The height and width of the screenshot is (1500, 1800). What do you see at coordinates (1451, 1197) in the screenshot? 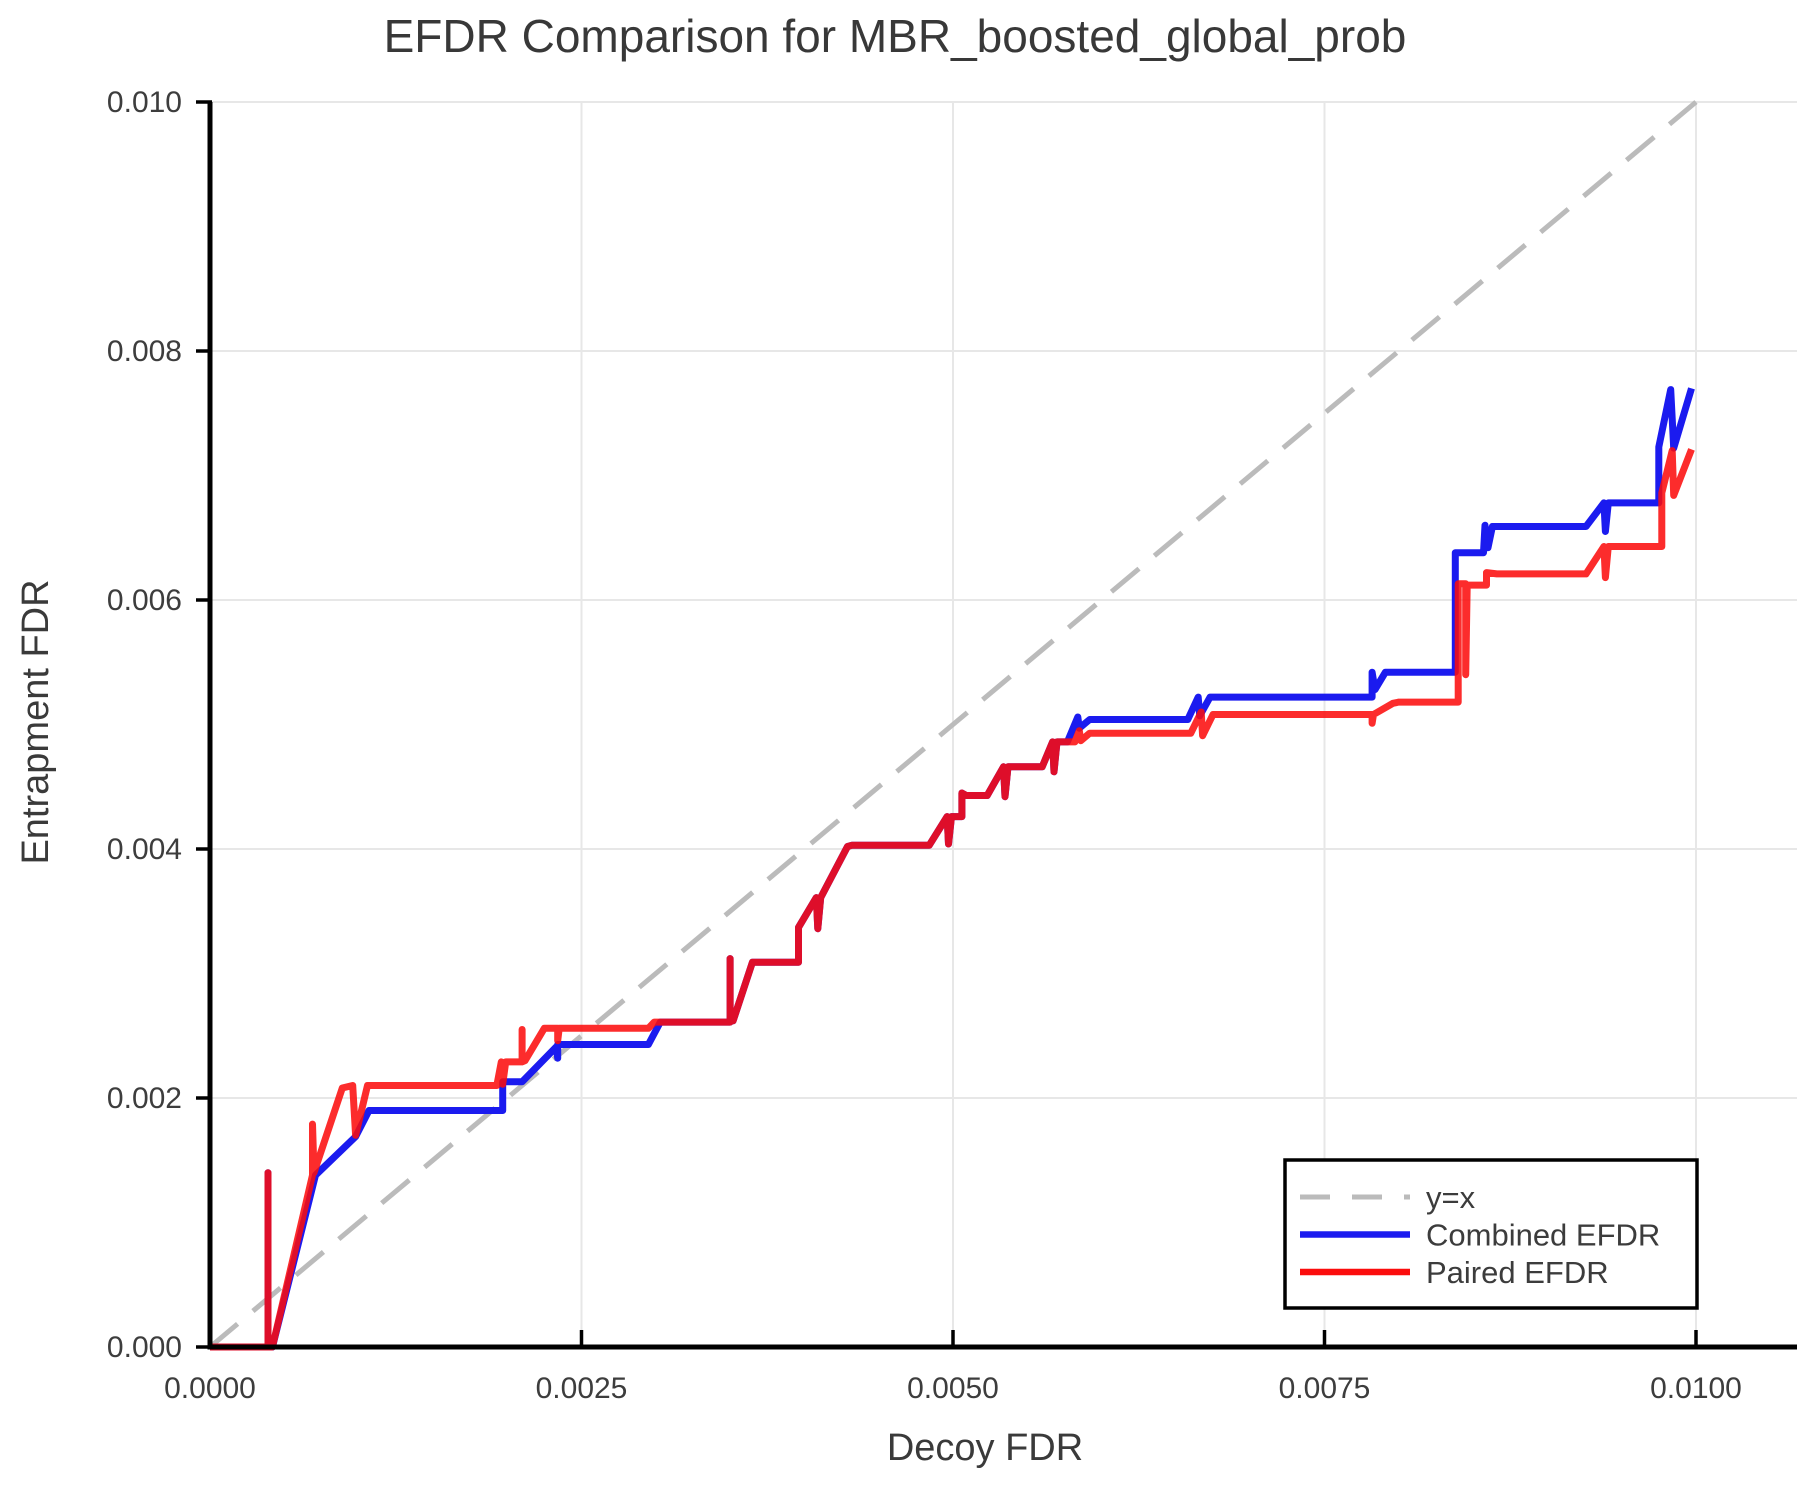
I see `legend-label: y=x` at bounding box center [1451, 1197].